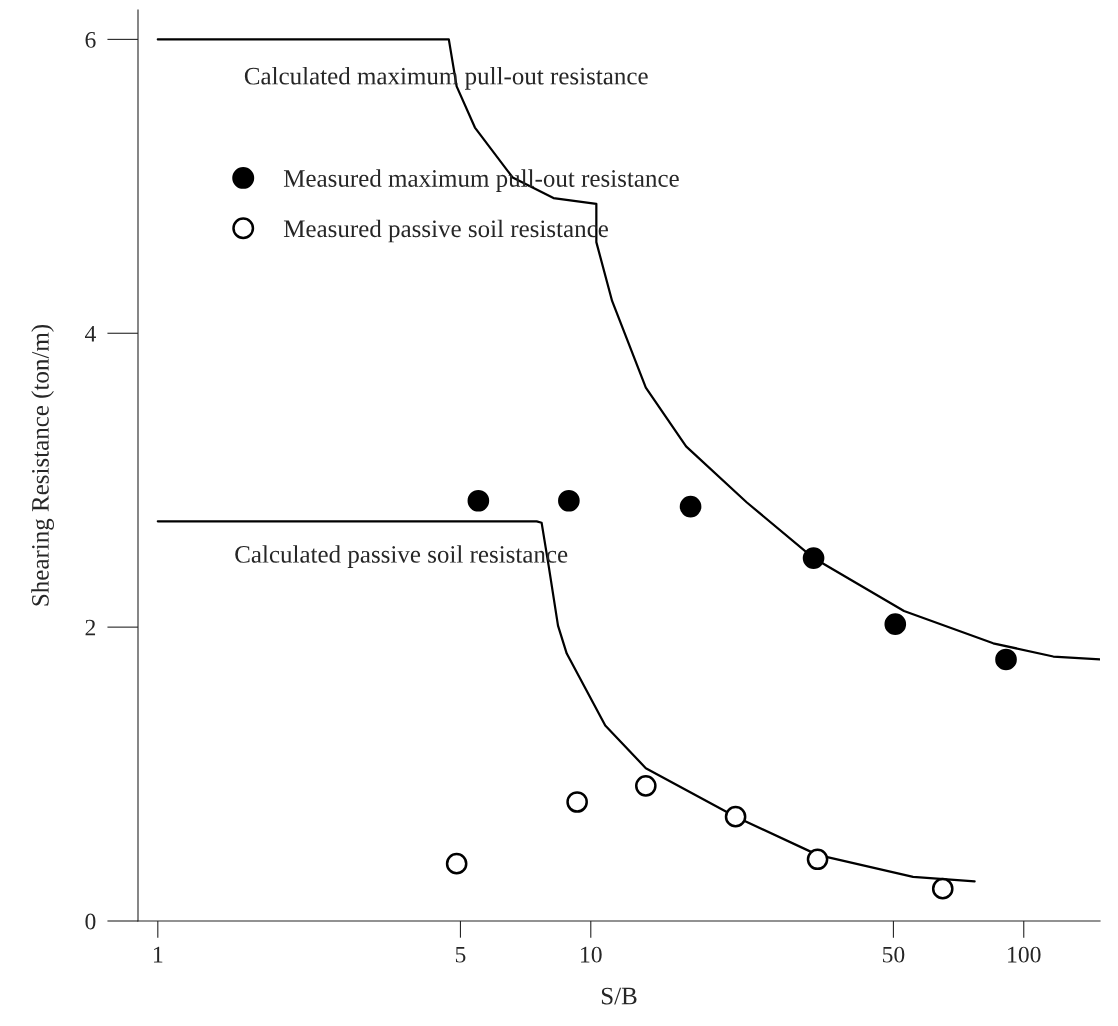 This screenshot has height=1026, width=1118. What do you see at coordinates (591, 954) in the screenshot?
I see `x-tick-label: 10` at bounding box center [591, 954].